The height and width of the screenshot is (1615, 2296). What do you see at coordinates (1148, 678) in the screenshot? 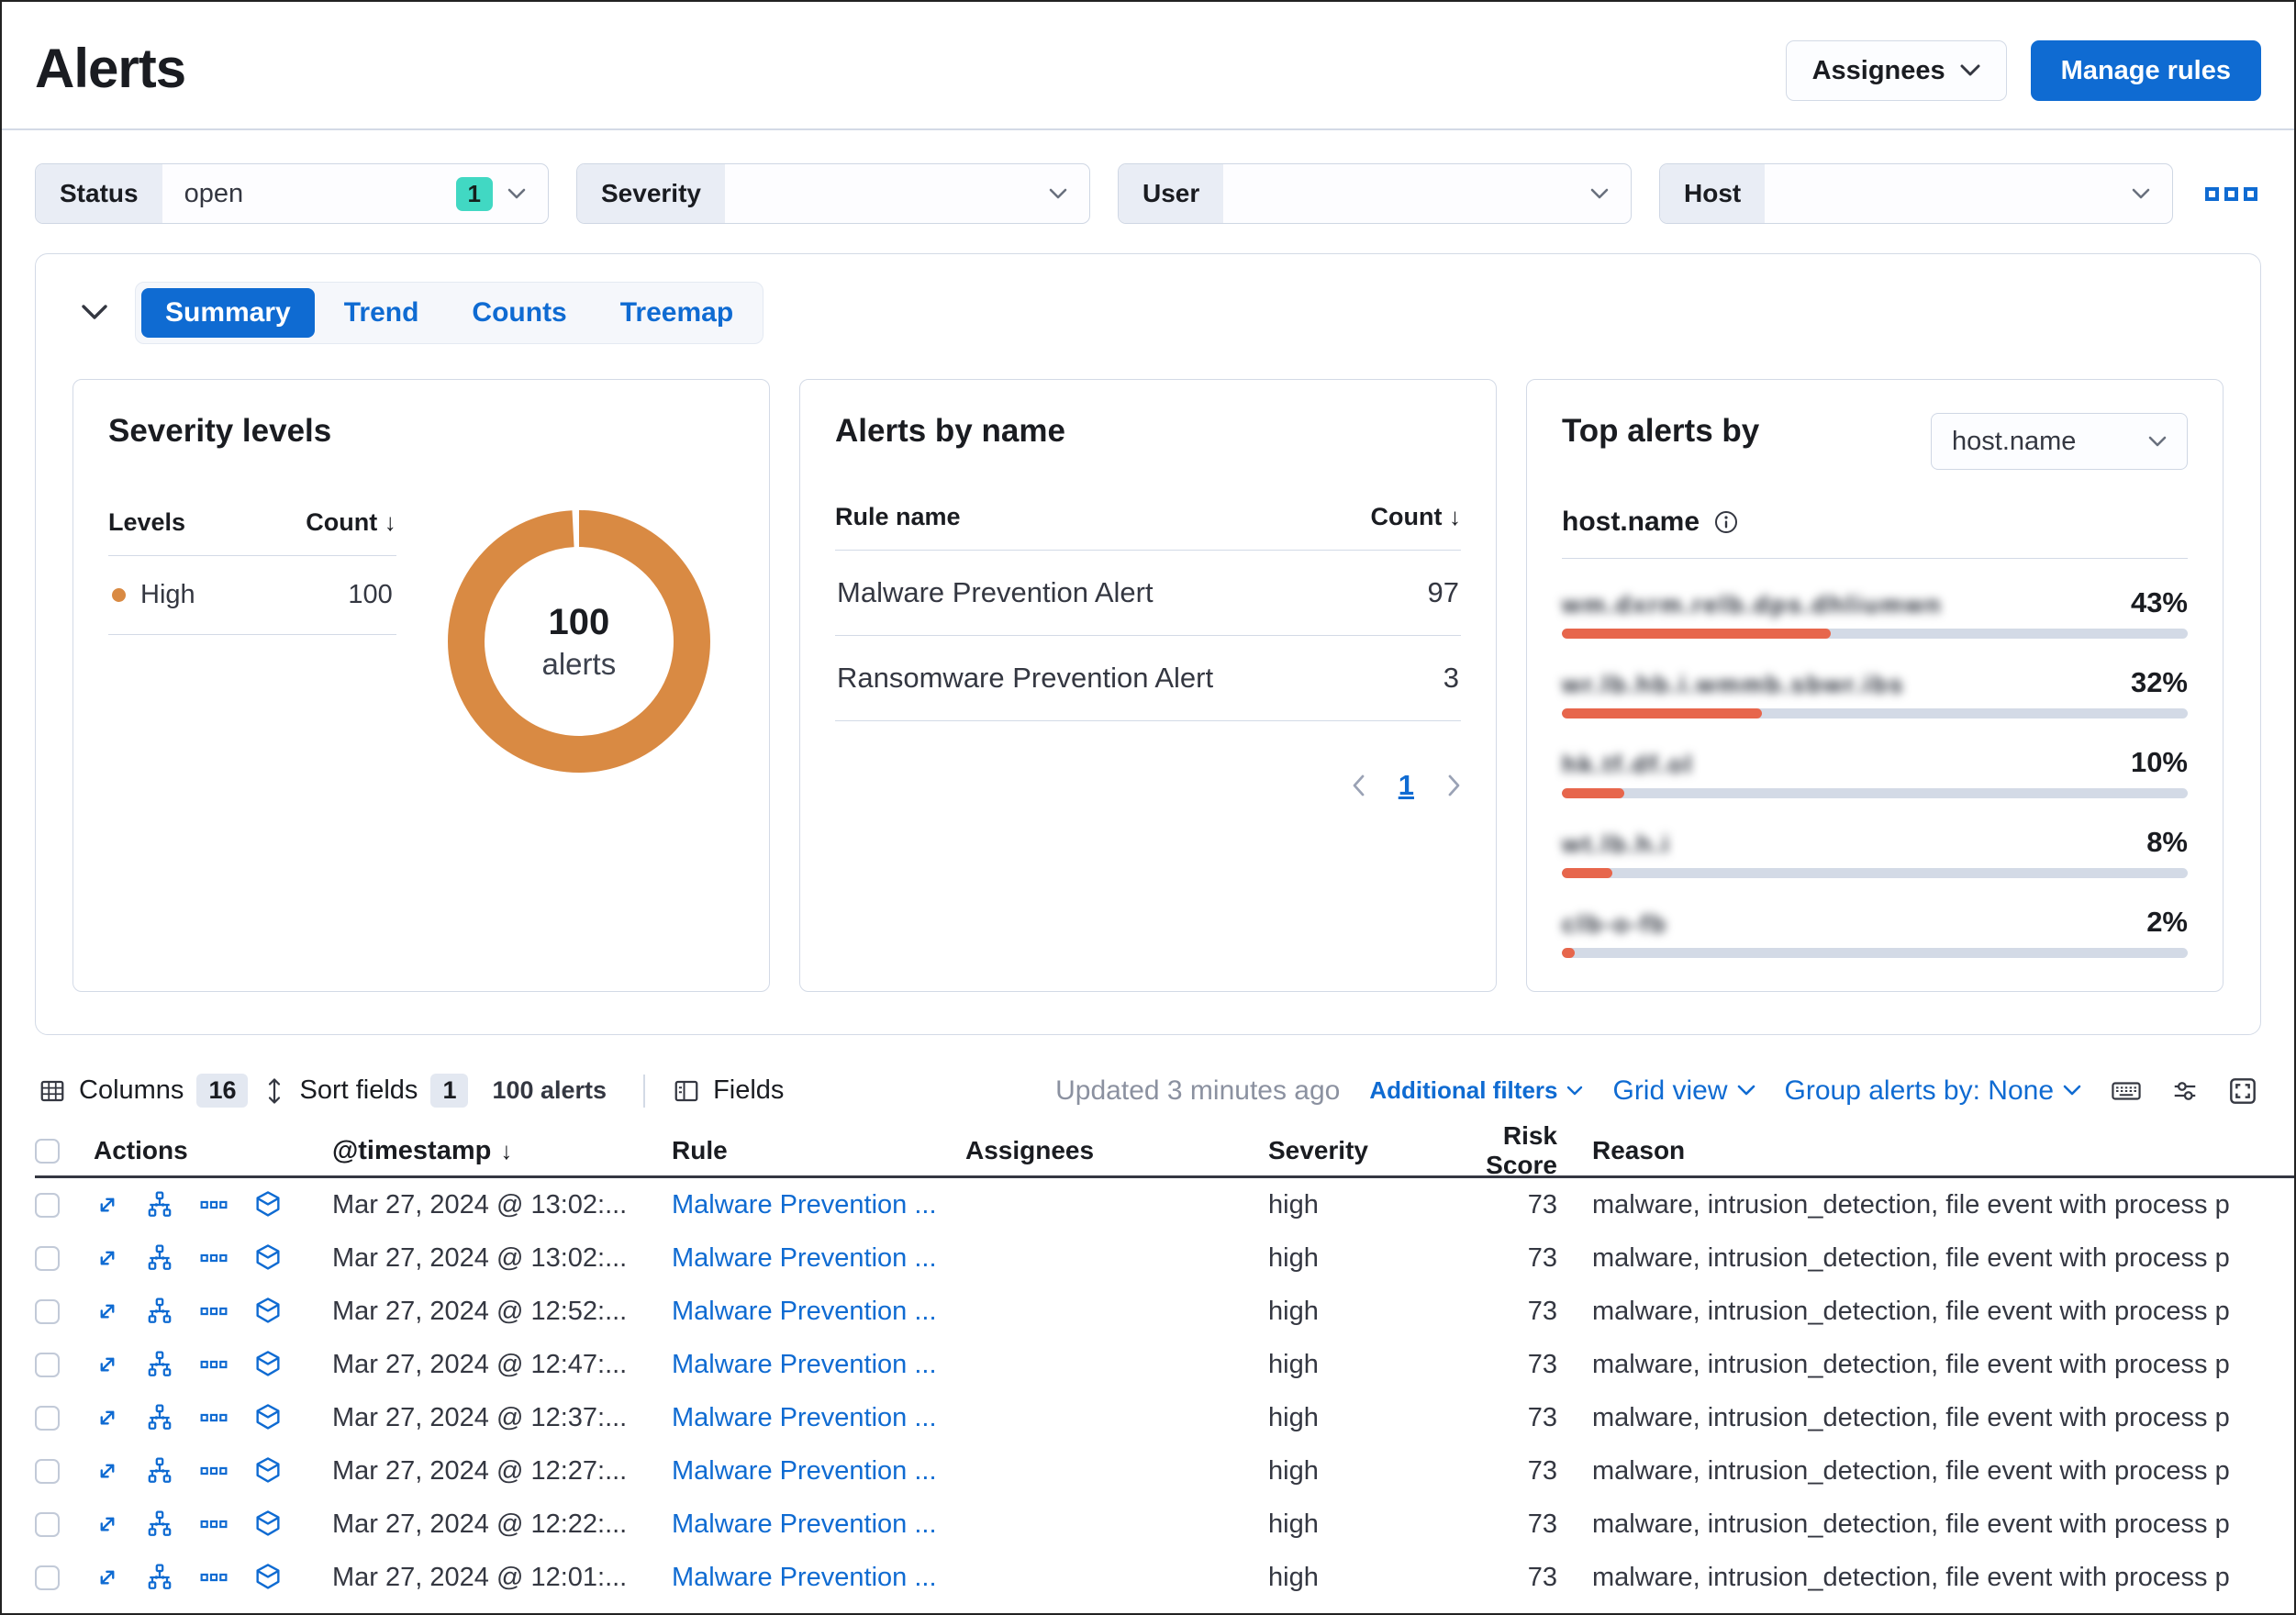
I see `alerts-by-name-row: Ransomware Prevention Alert 3` at bounding box center [1148, 678].